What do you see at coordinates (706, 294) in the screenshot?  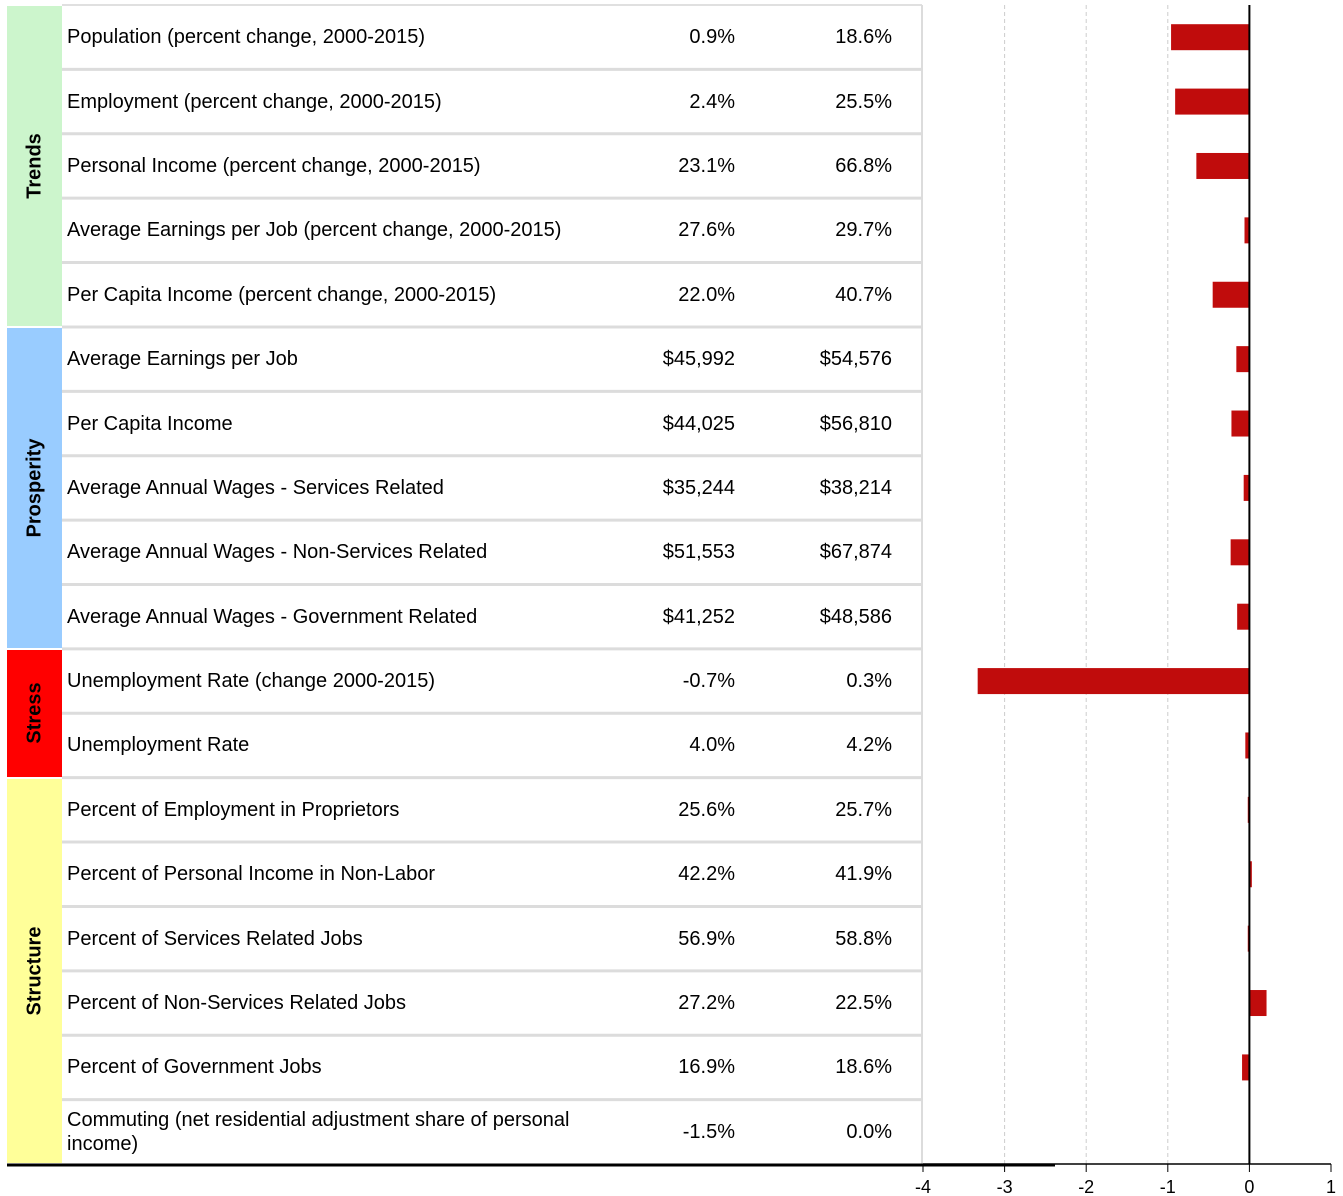 I see `cell-value: 22.0%` at bounding box center [706, 294].